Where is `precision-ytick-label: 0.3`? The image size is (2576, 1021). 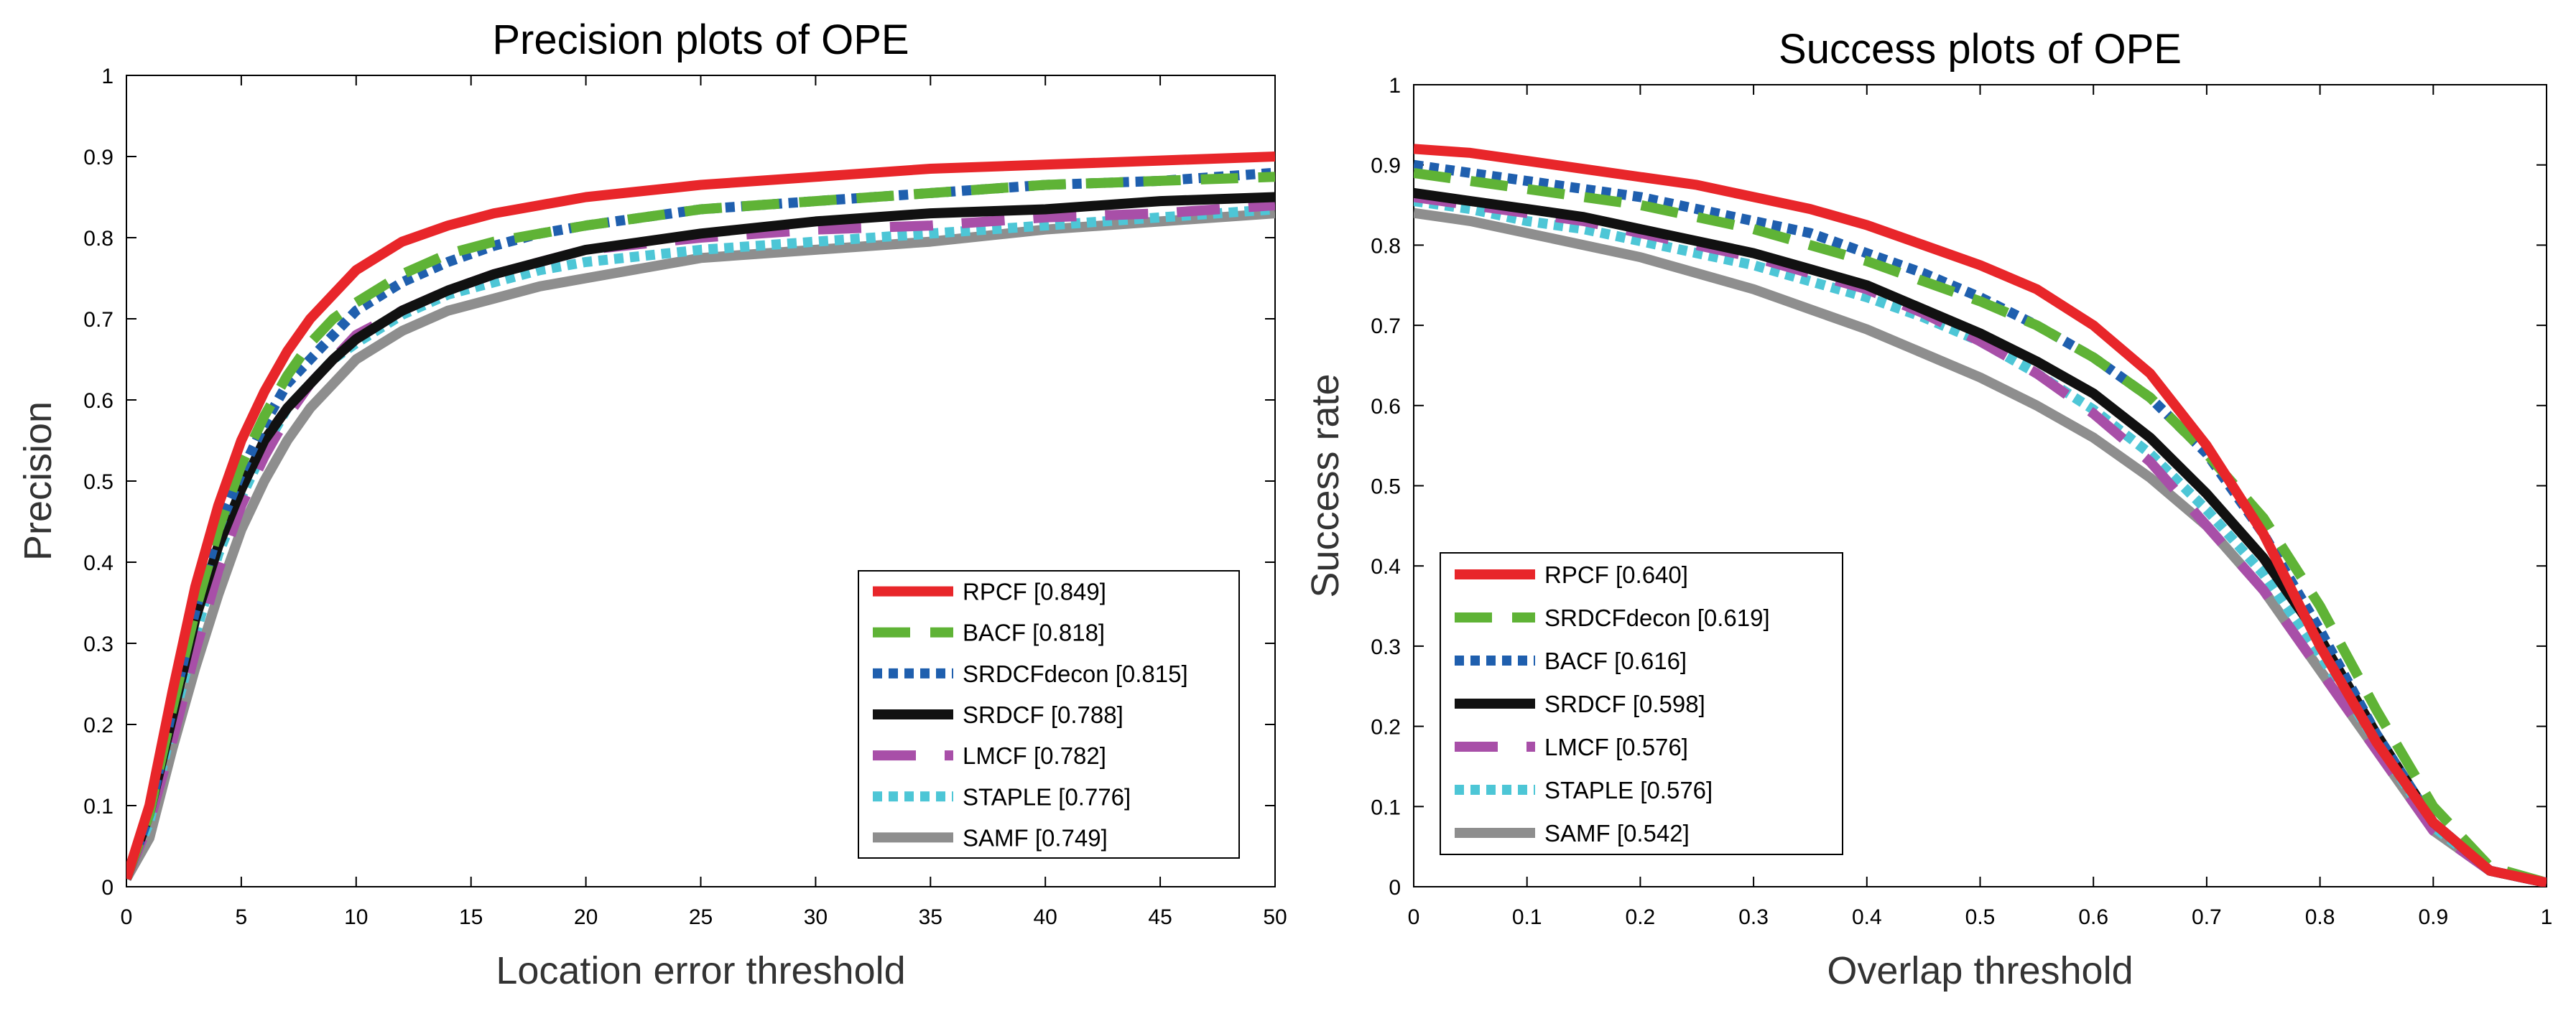
precision-ytick-label: 0.3 is located at coordinates (98, 645).